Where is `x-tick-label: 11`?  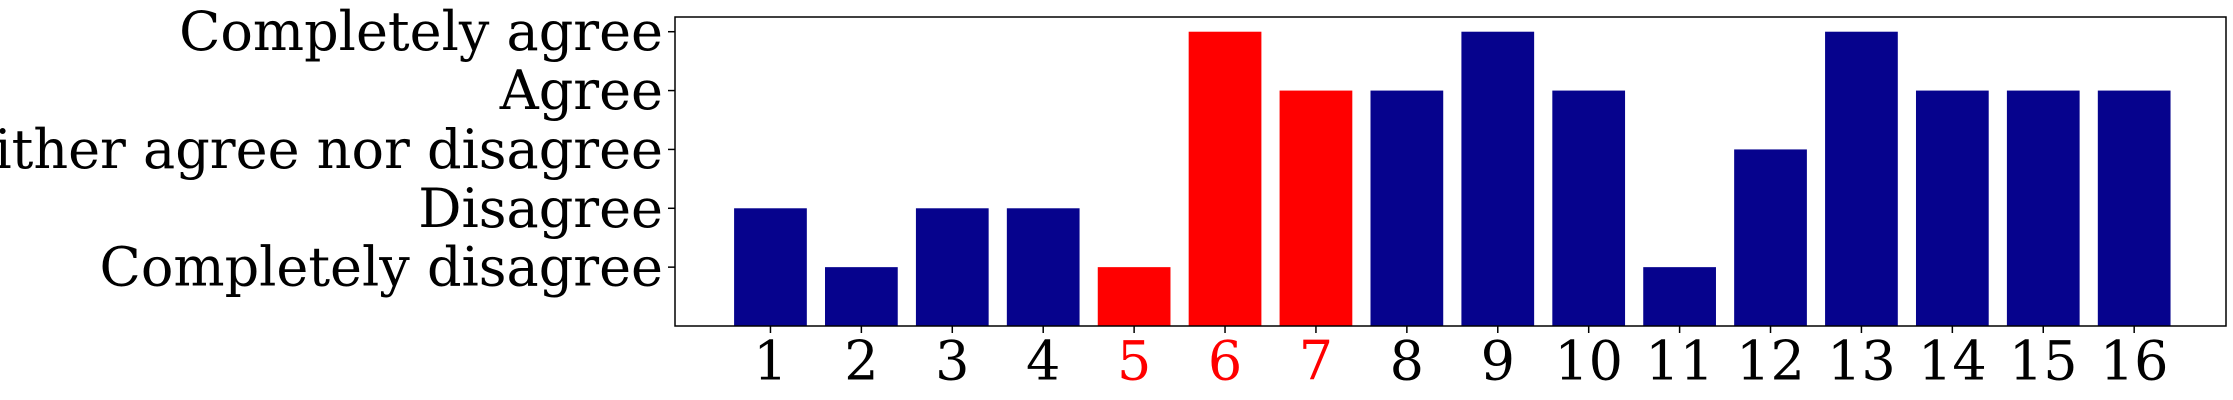
x-tick-label: 11 is located at coordinates (1679, 361).